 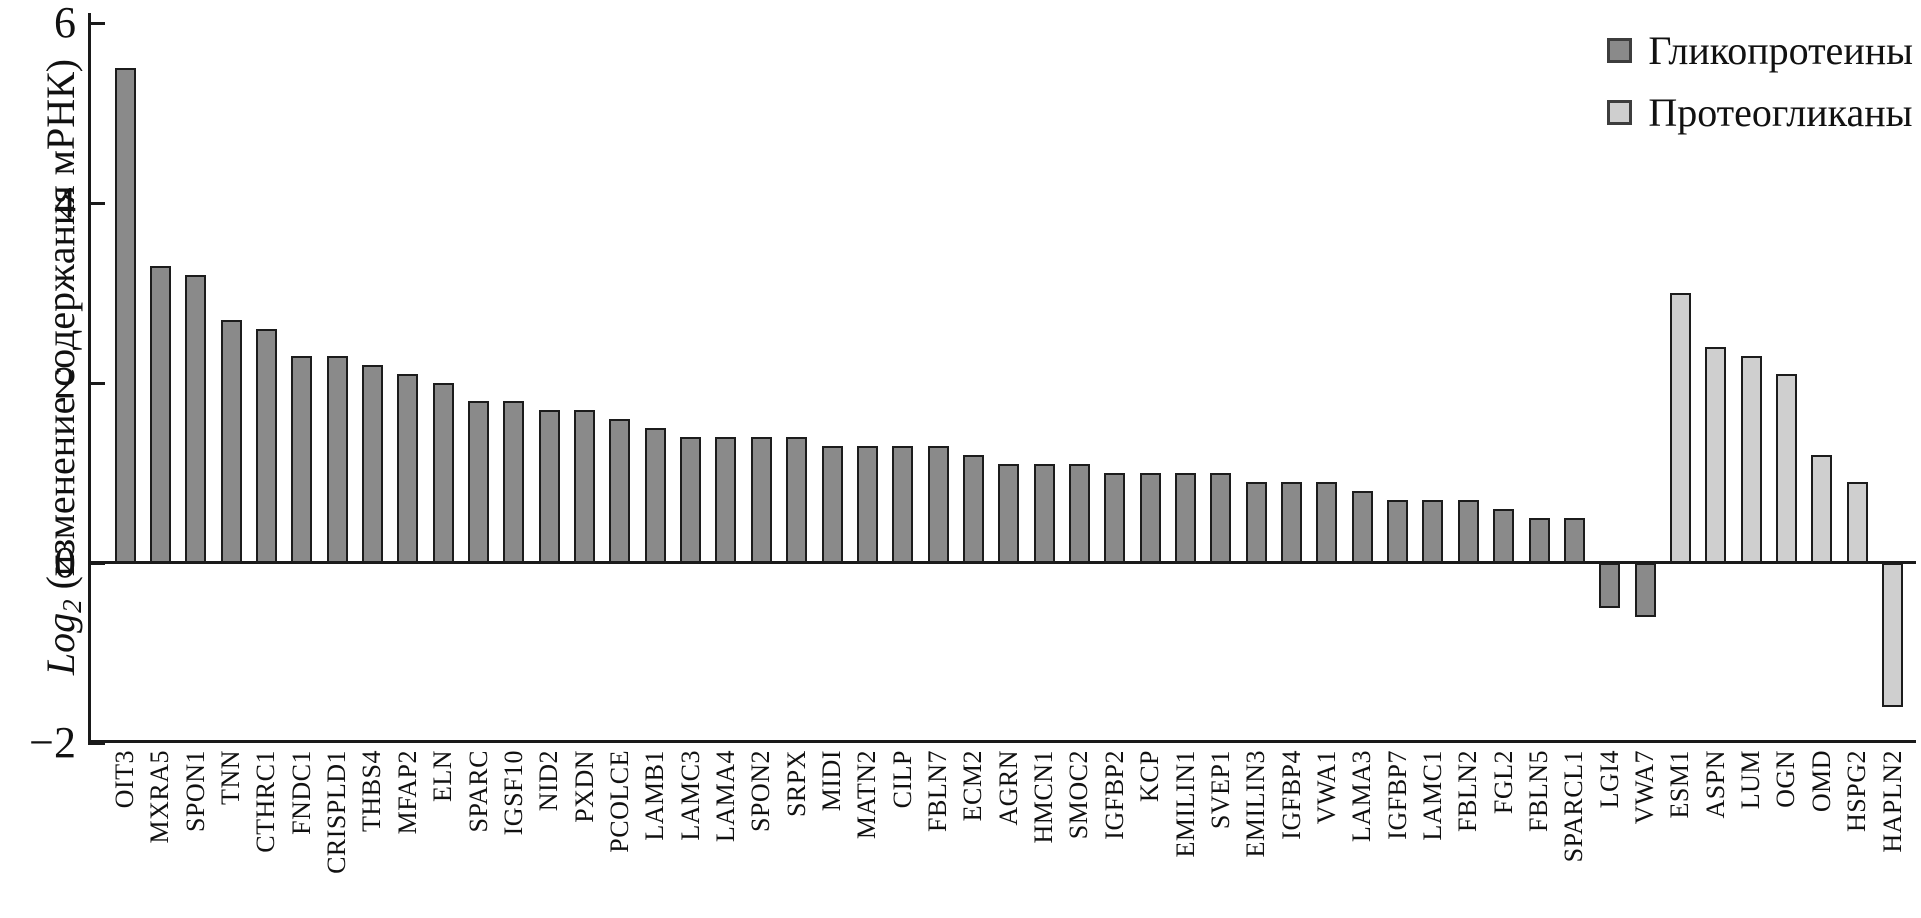 I want to click on legend-item-glyco: Гликопротеины, so click(x=1760, y=50).